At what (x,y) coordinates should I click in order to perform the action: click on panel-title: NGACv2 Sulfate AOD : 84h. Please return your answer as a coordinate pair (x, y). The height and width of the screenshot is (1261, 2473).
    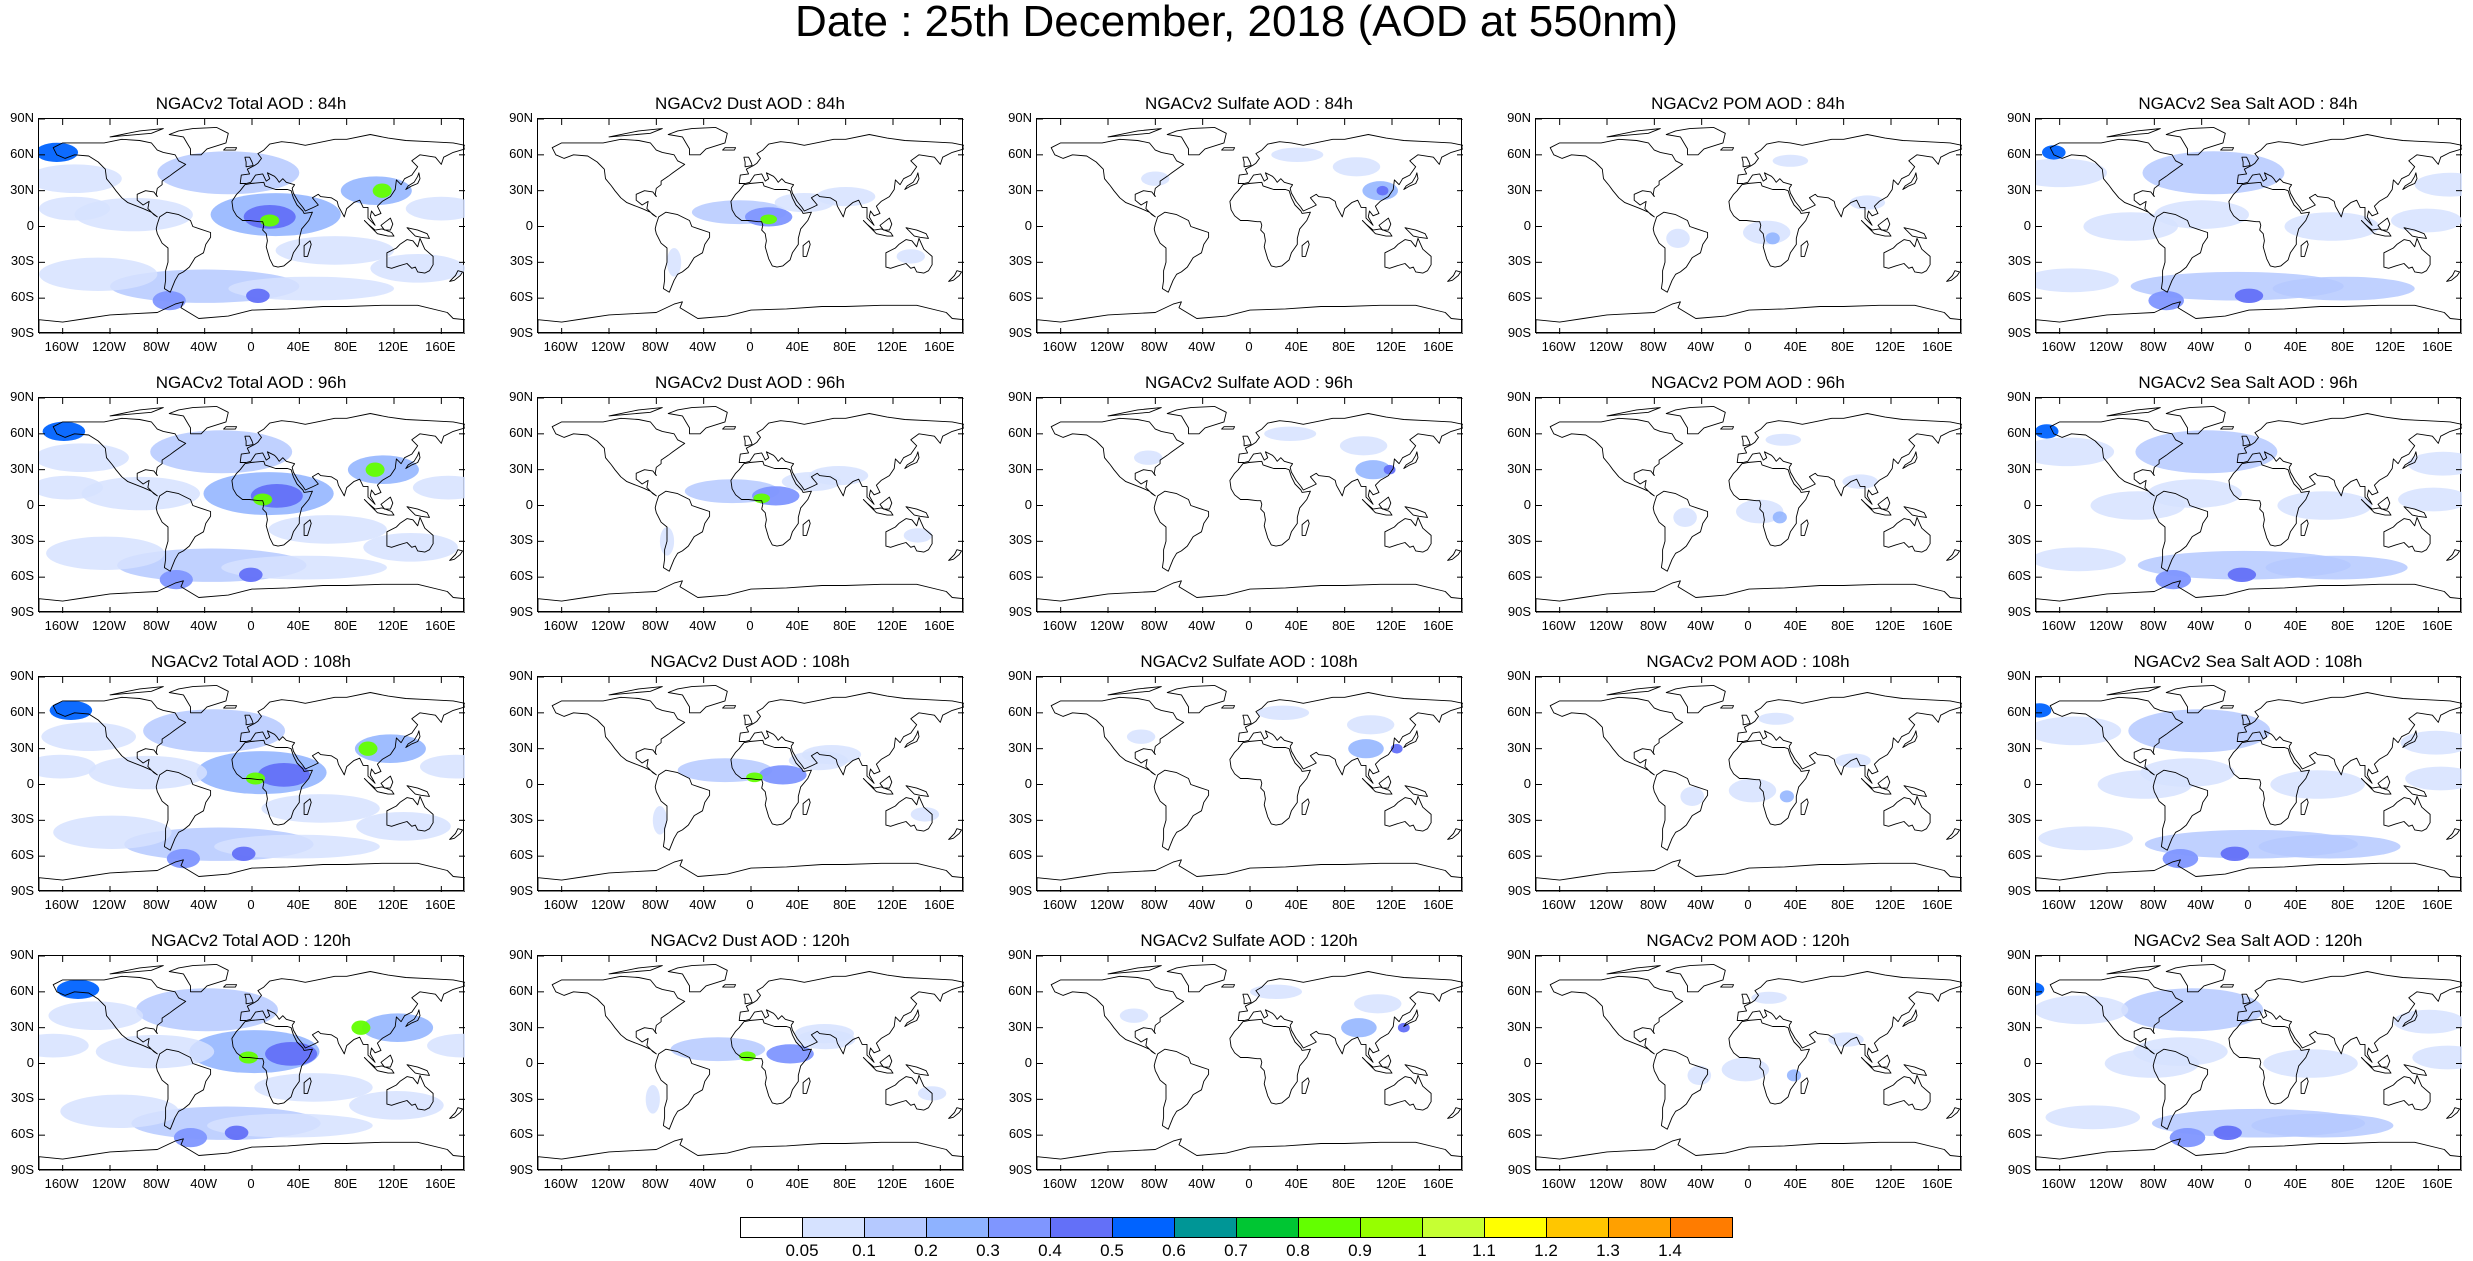
    Looking at the image, I should click on (1249, 103).